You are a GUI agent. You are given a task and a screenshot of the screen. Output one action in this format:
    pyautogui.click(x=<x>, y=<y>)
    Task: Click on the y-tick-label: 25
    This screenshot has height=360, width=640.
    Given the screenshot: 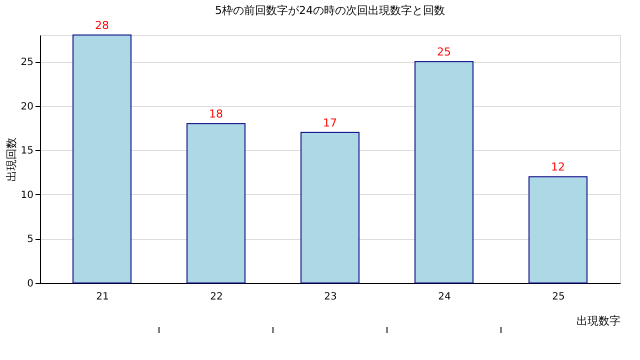 What is the action you would take?
    pyautogui.click(x=27, y=62)
    